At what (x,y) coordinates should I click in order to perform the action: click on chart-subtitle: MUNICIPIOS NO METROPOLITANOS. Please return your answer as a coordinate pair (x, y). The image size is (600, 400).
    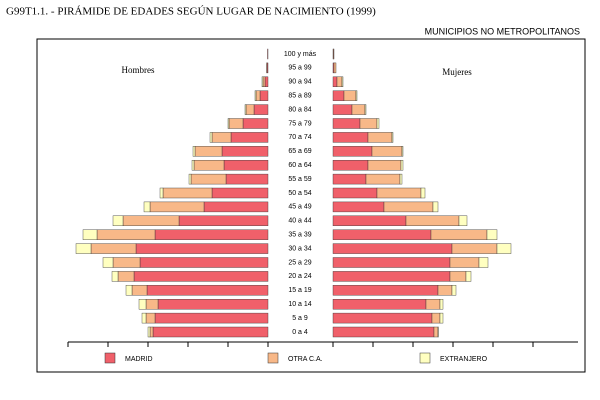
    Looking at the image, I should click on (502, 31).